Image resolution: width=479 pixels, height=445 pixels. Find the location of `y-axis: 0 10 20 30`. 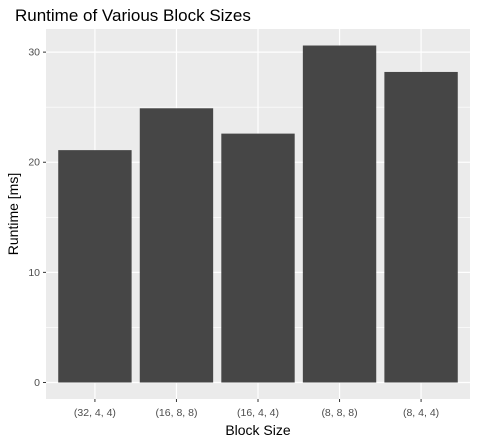

y-axis: 0 10 20 30 is located at coordinates (37, 218).